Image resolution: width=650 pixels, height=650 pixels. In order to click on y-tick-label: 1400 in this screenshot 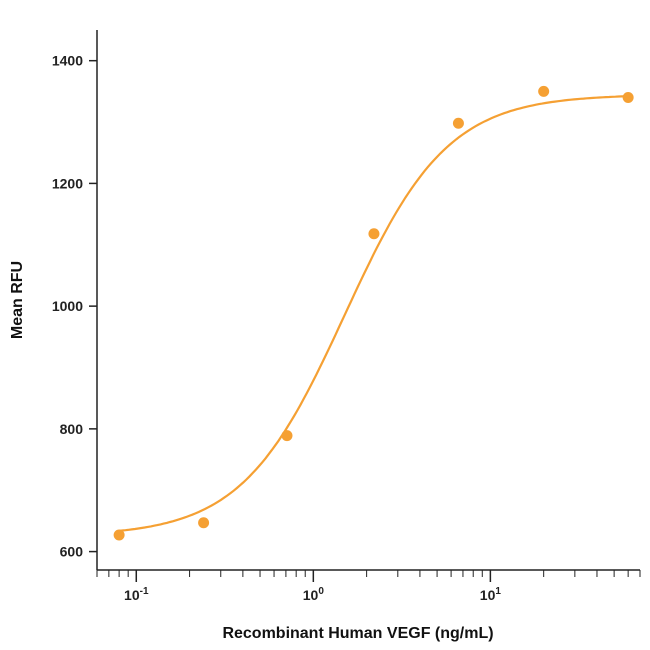, I will do `click(67, 61)`.